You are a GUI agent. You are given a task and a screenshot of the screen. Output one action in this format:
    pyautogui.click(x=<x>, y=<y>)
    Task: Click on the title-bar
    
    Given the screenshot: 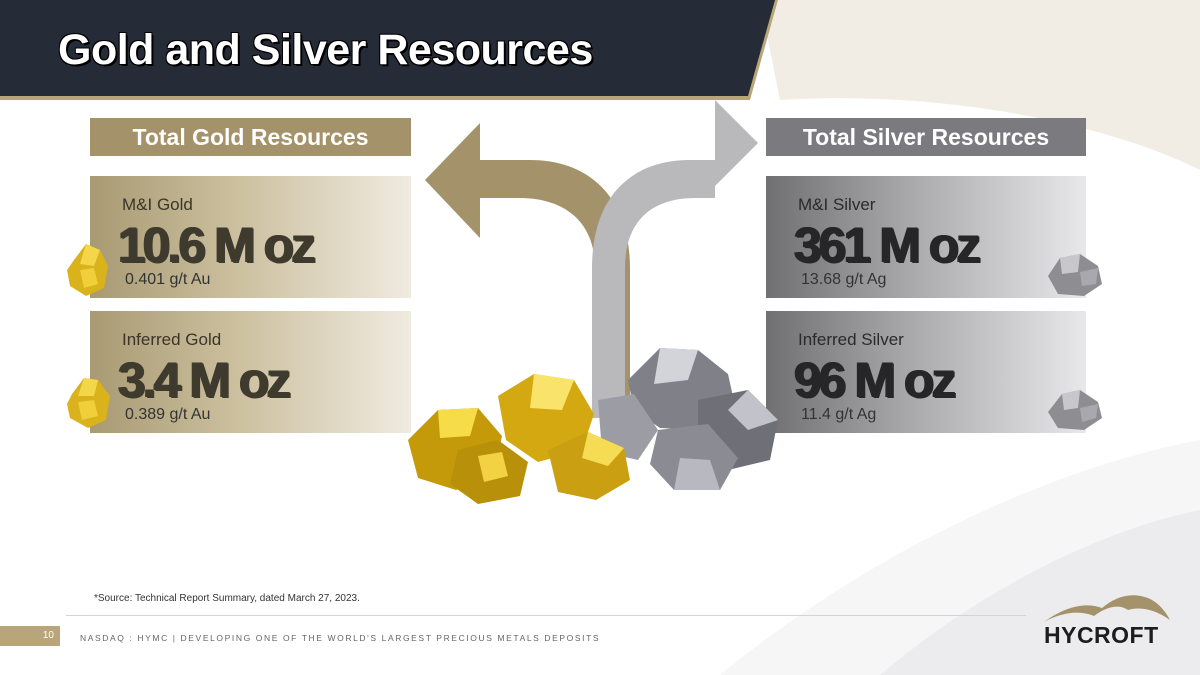 What is the action you would take?
    pyautogui.click(x=389, y=50)
    